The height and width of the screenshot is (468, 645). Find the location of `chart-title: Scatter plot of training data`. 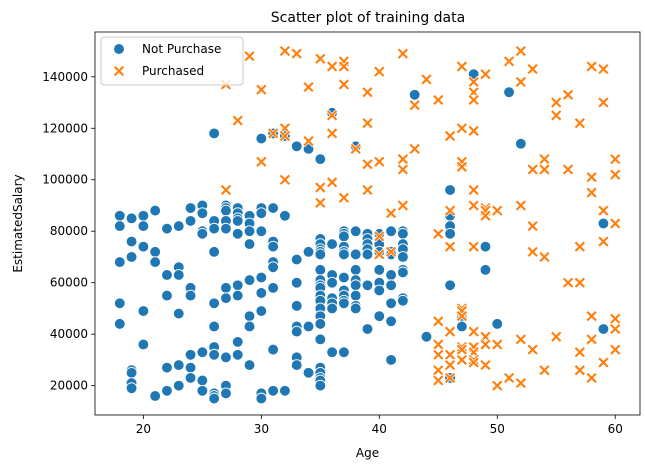

chart-title: Scatter plot of training data is located at coordinates (368, 18).